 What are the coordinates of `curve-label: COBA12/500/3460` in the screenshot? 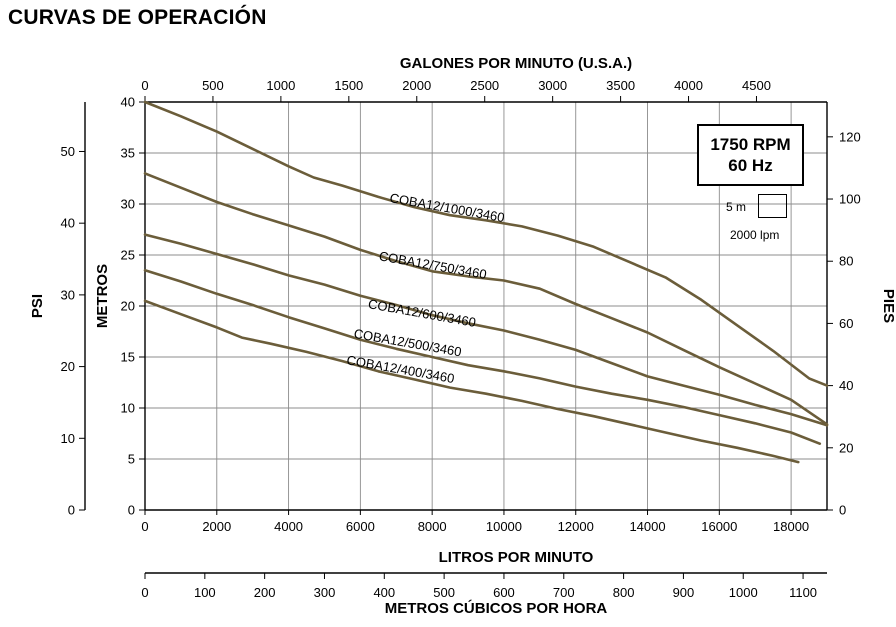 It's located at (408, 343).